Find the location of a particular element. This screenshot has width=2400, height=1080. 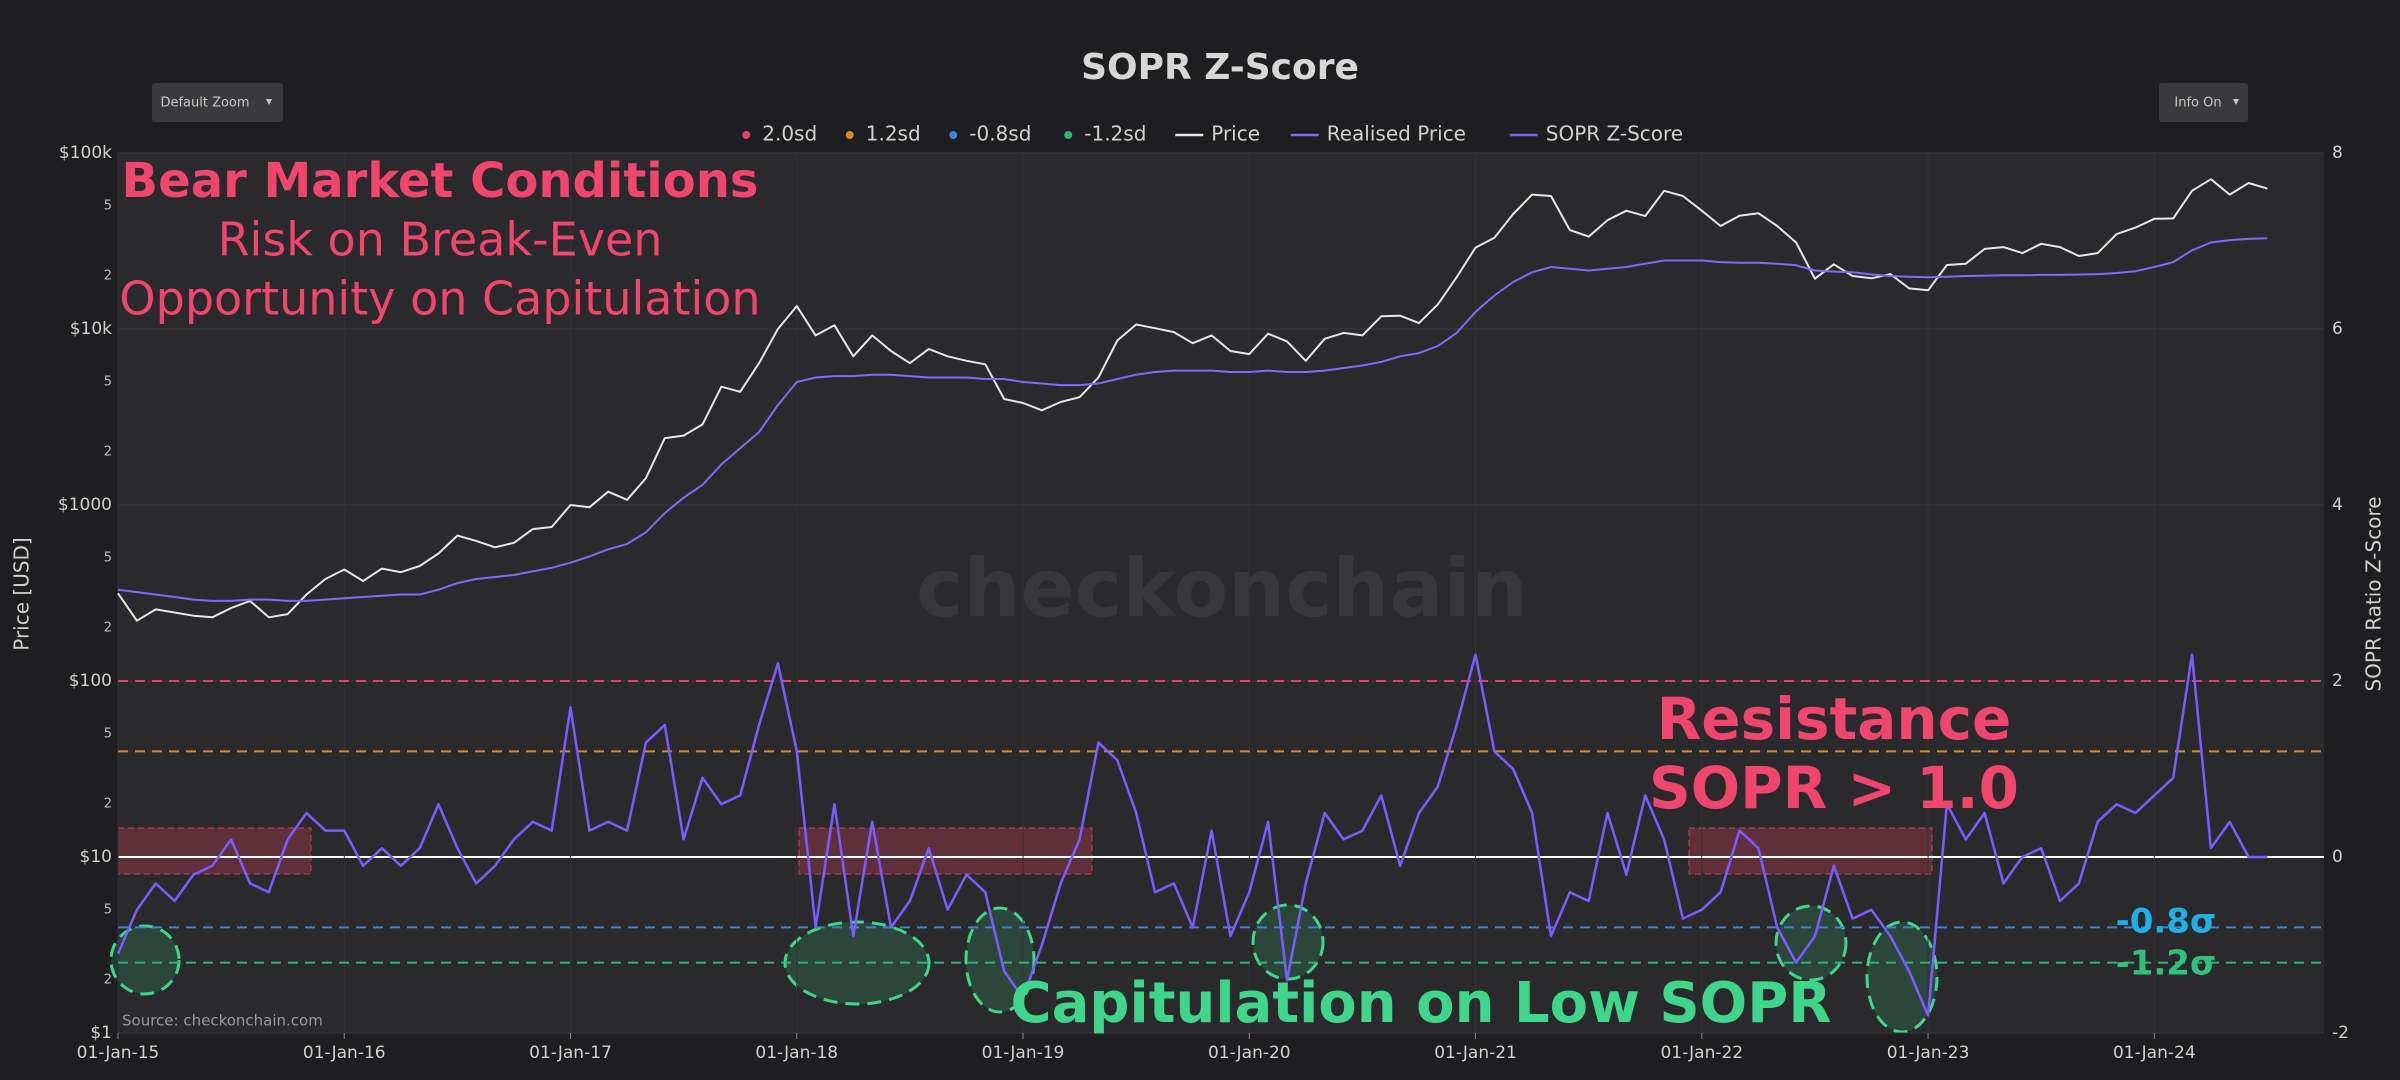

y-tick-label: $100k is located at coordinates (85, 153).